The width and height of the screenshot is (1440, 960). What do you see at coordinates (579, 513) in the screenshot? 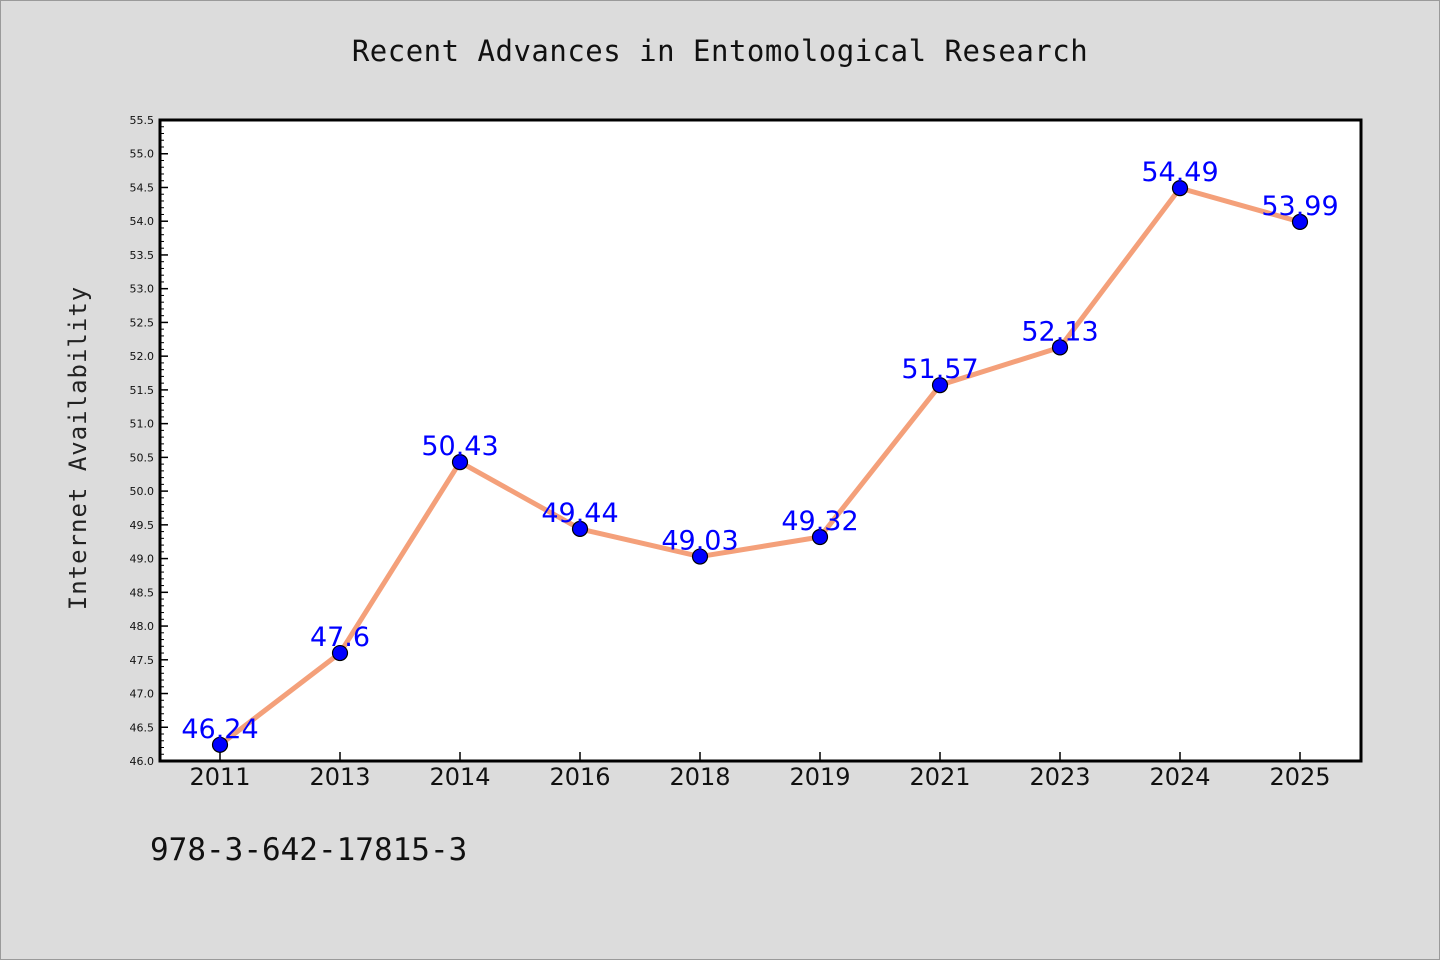
I see `data-label: 49.44` at bounding box center [579, 513].